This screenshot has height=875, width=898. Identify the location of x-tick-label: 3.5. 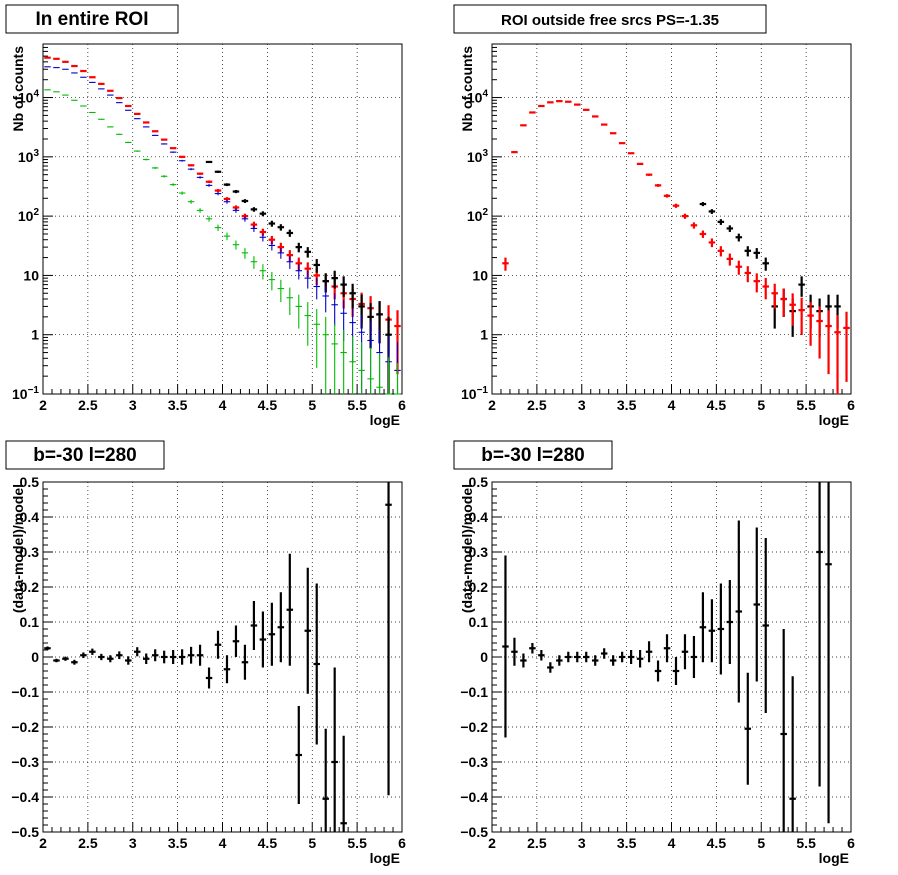
(178, 843).